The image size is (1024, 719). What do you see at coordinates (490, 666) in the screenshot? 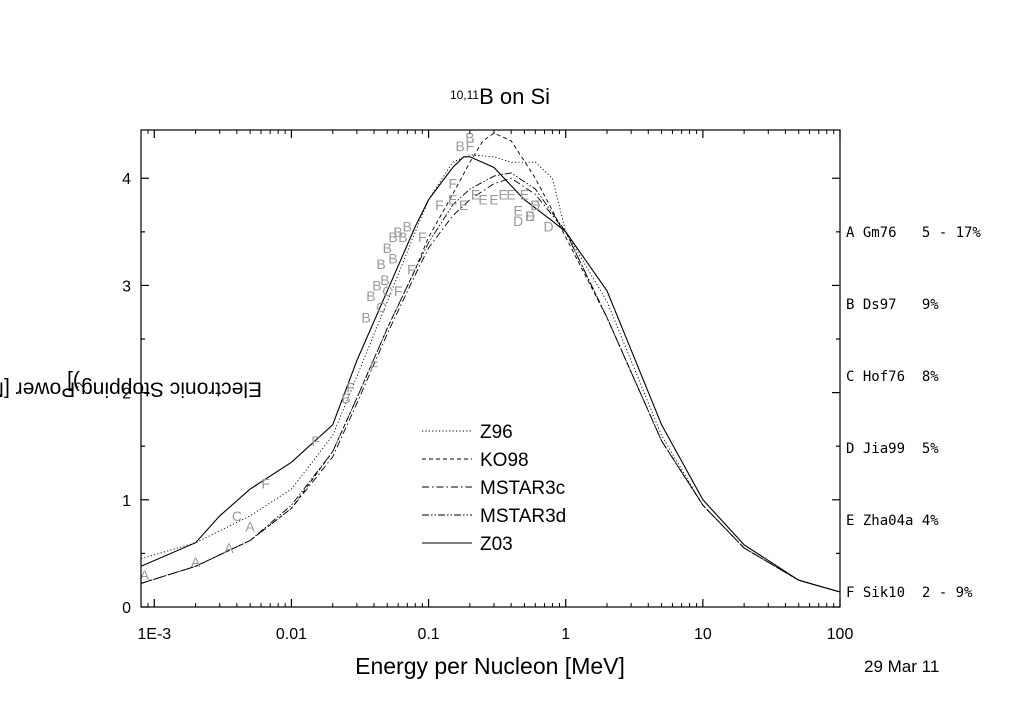
I see `x-axis-label: Energy per Nucleon [MeV]` at bounding box center [490, 666].